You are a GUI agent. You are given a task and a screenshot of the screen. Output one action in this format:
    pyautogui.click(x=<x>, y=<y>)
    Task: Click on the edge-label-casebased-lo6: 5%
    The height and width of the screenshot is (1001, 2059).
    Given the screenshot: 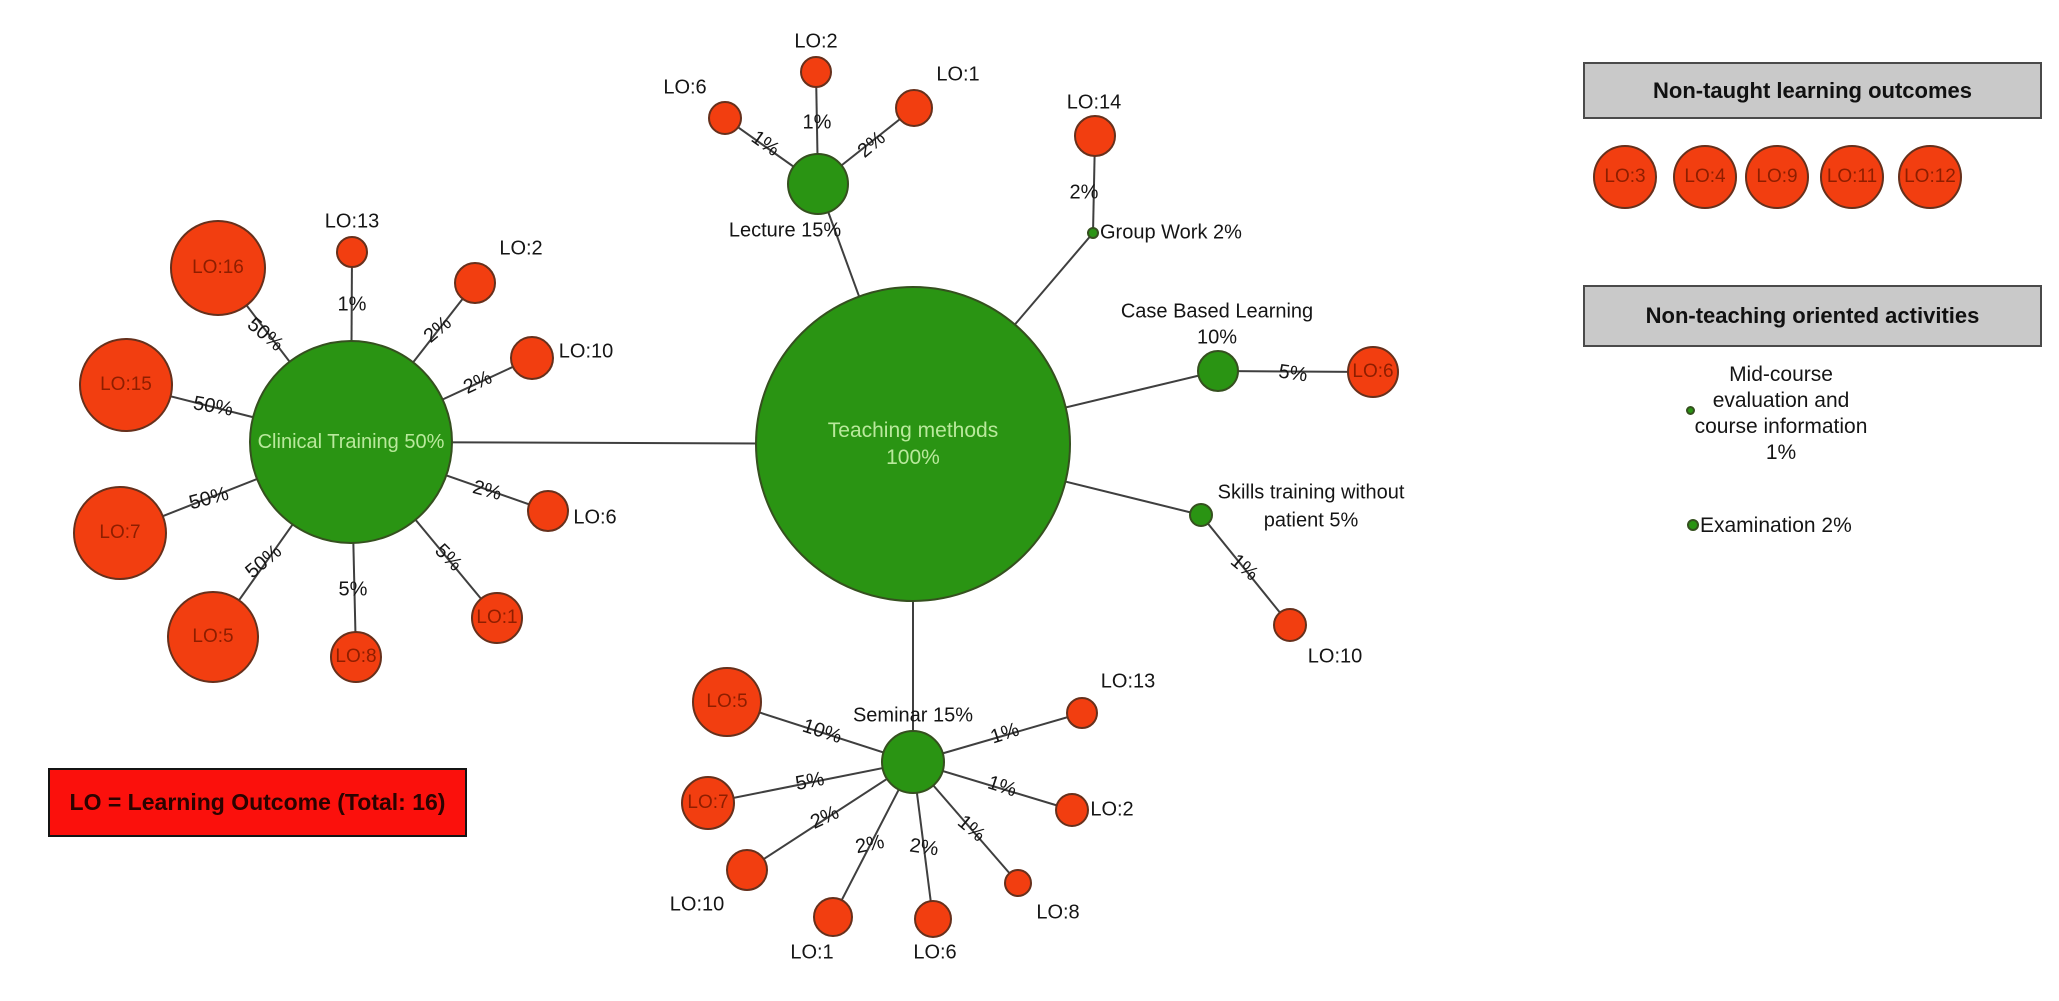 What is the action you would take?
    pyautogui.click(x=1293, y=373)
    